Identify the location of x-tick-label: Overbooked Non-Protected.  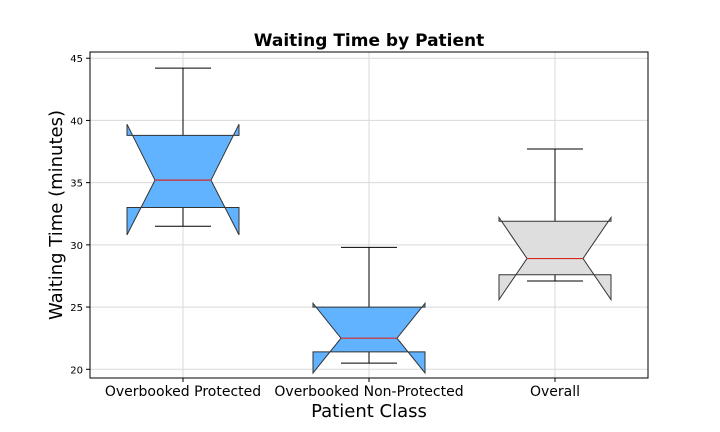
(368, 392).